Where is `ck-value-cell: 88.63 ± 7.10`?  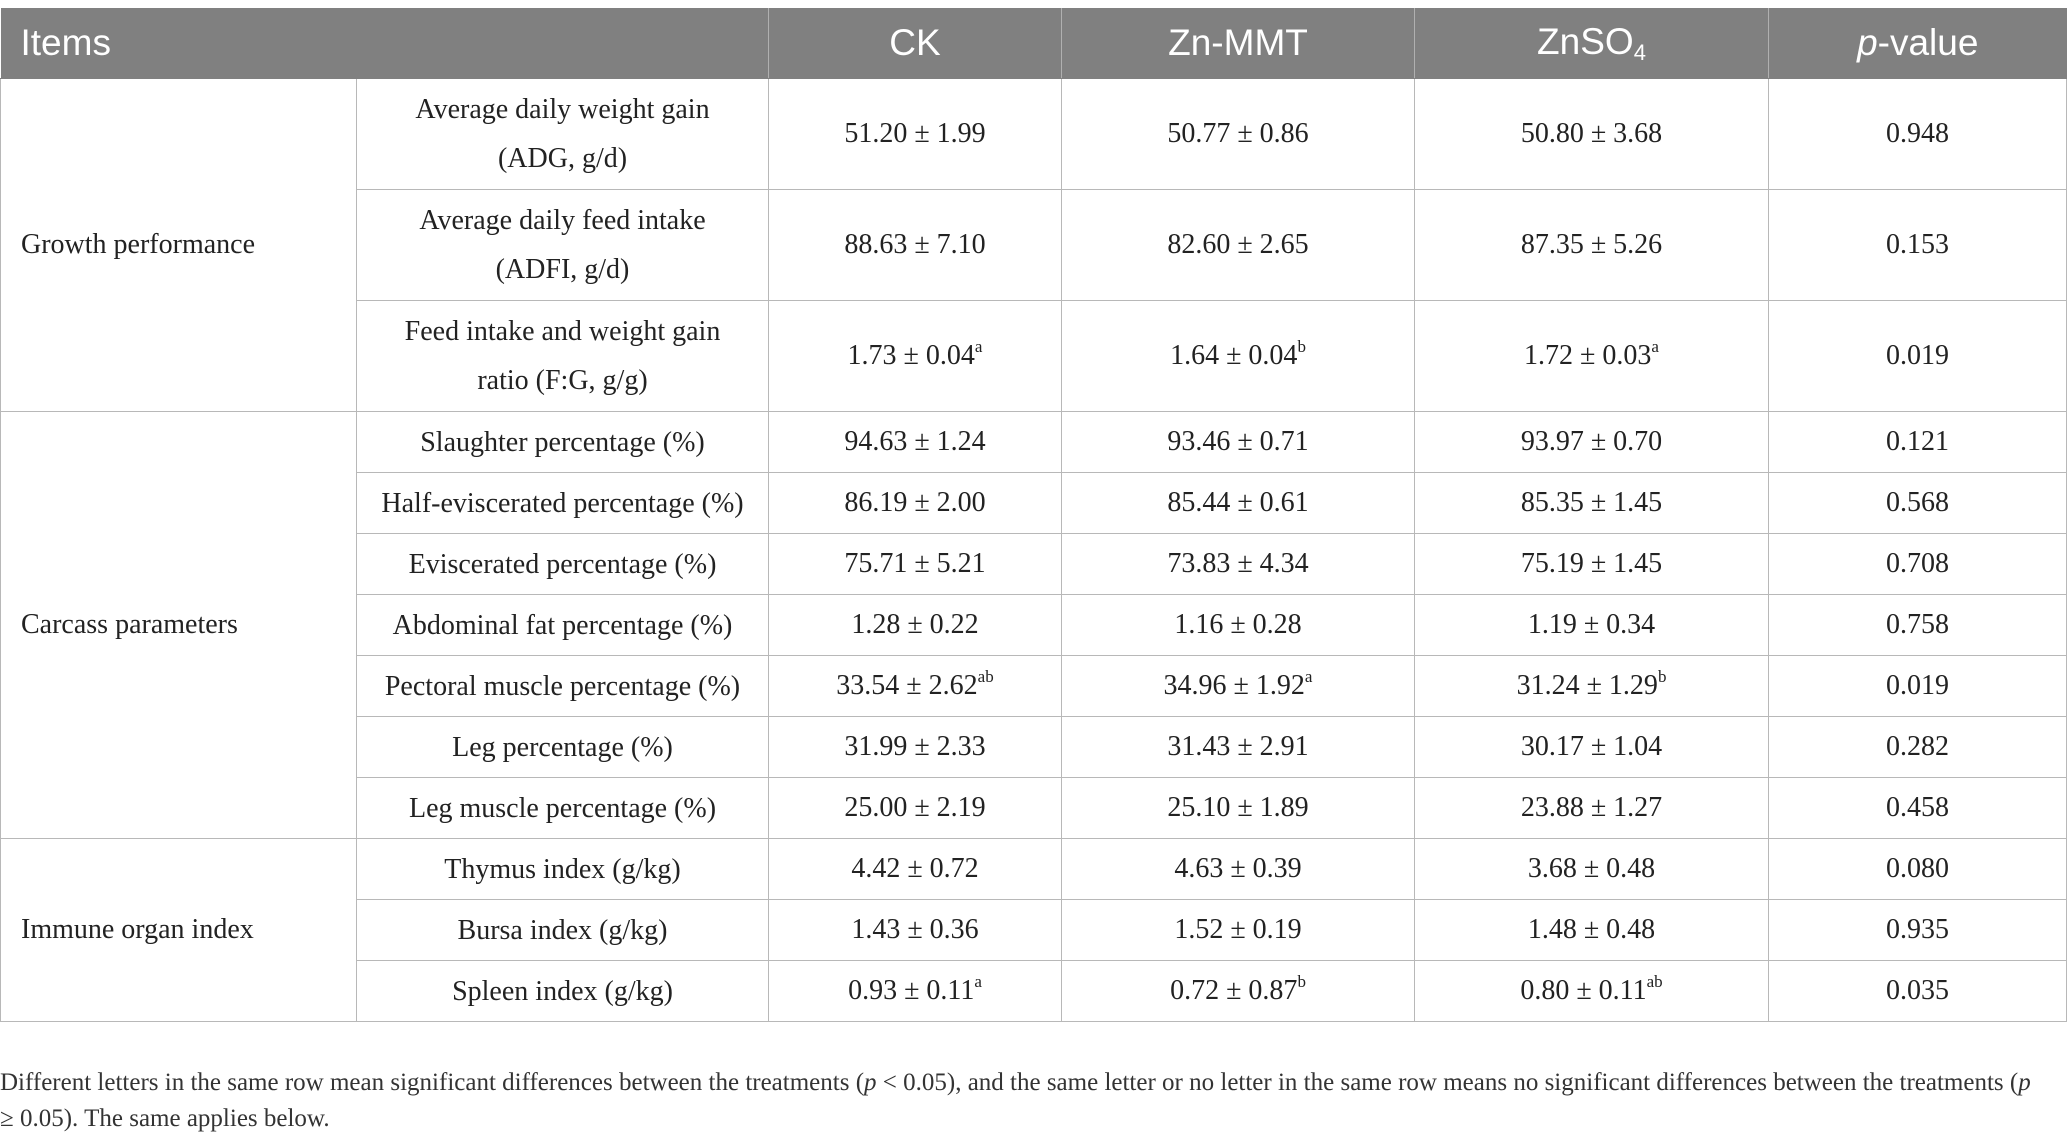
ck-value-cell: 88.63 ± 7.10 is located at coordinates (915, 245).